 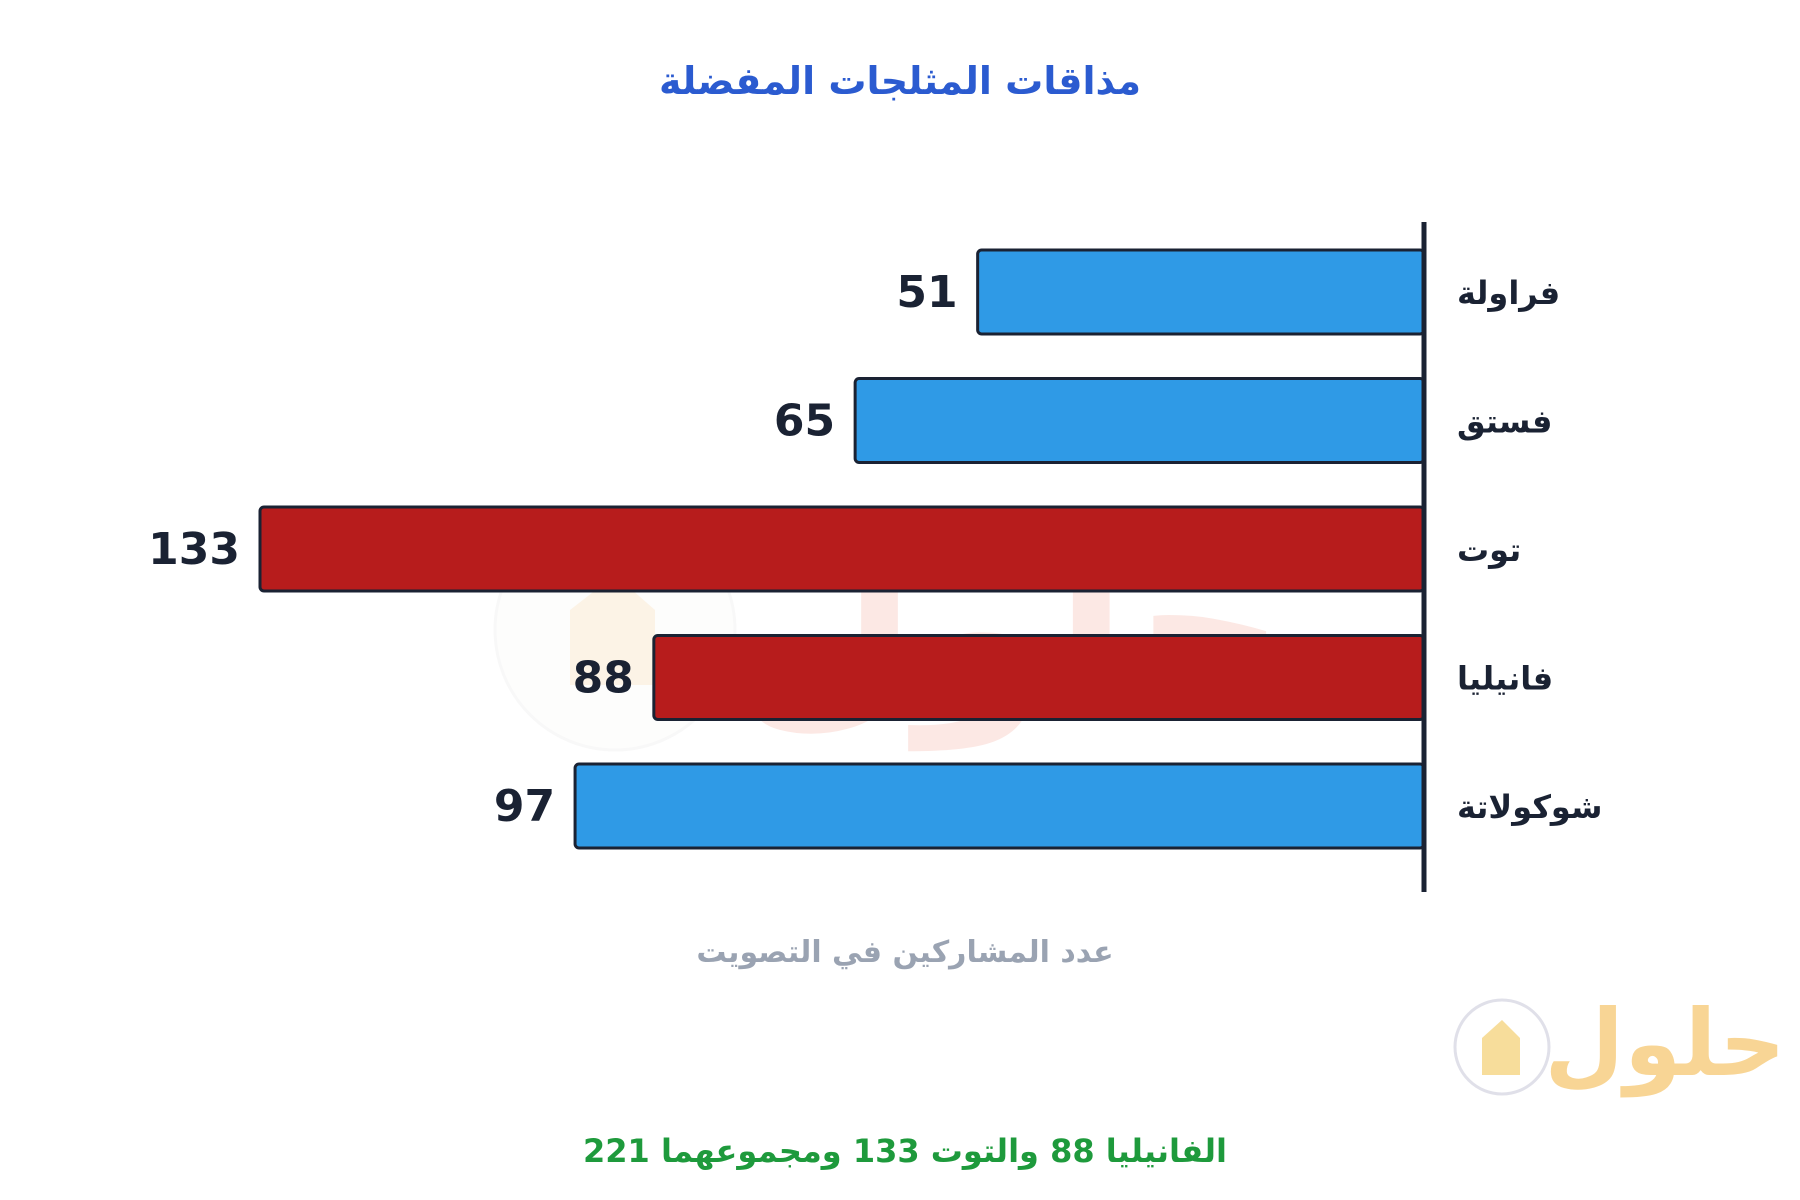 What do you see at coordinates (612, 630) in the screenshot?
I see `book-logo-icon` at bounding box center [612, 630].